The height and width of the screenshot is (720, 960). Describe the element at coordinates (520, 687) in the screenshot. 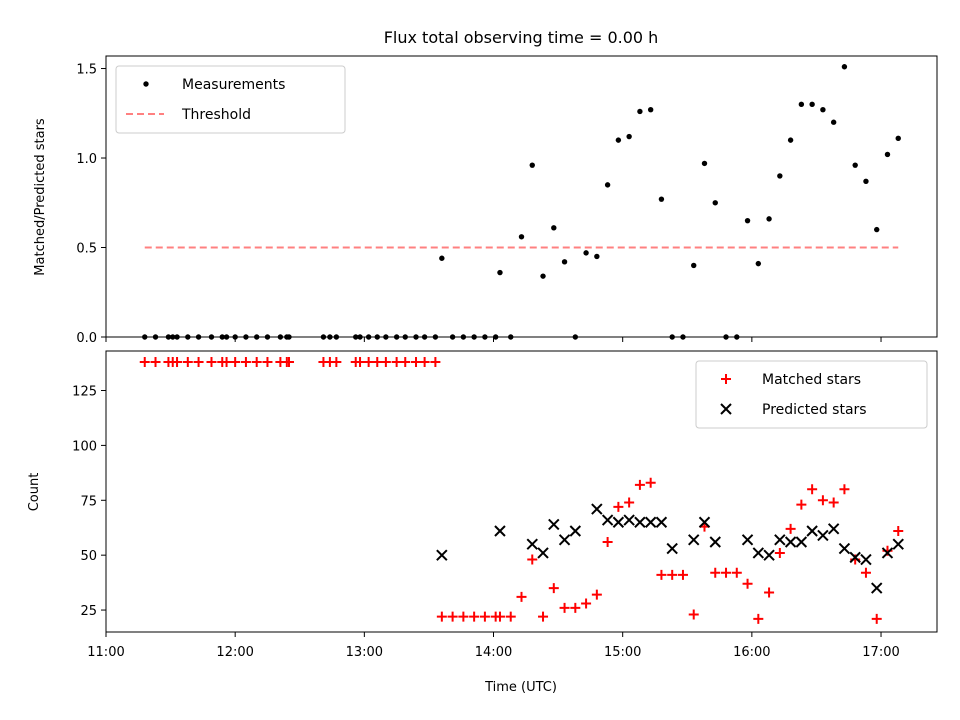

I see `x-axis-label: Time (UTC)` at that location.